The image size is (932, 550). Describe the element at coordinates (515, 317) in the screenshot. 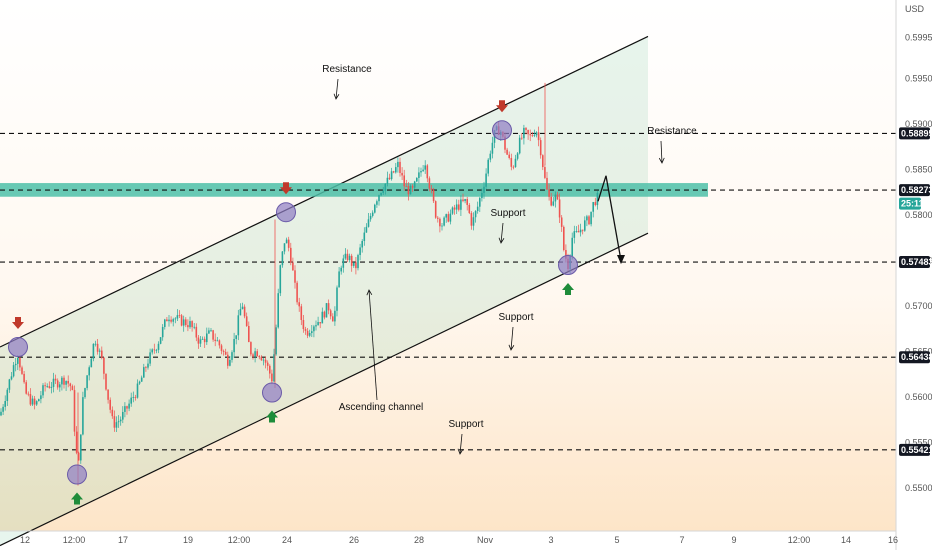

I see `annotation-3: Support` at that location.